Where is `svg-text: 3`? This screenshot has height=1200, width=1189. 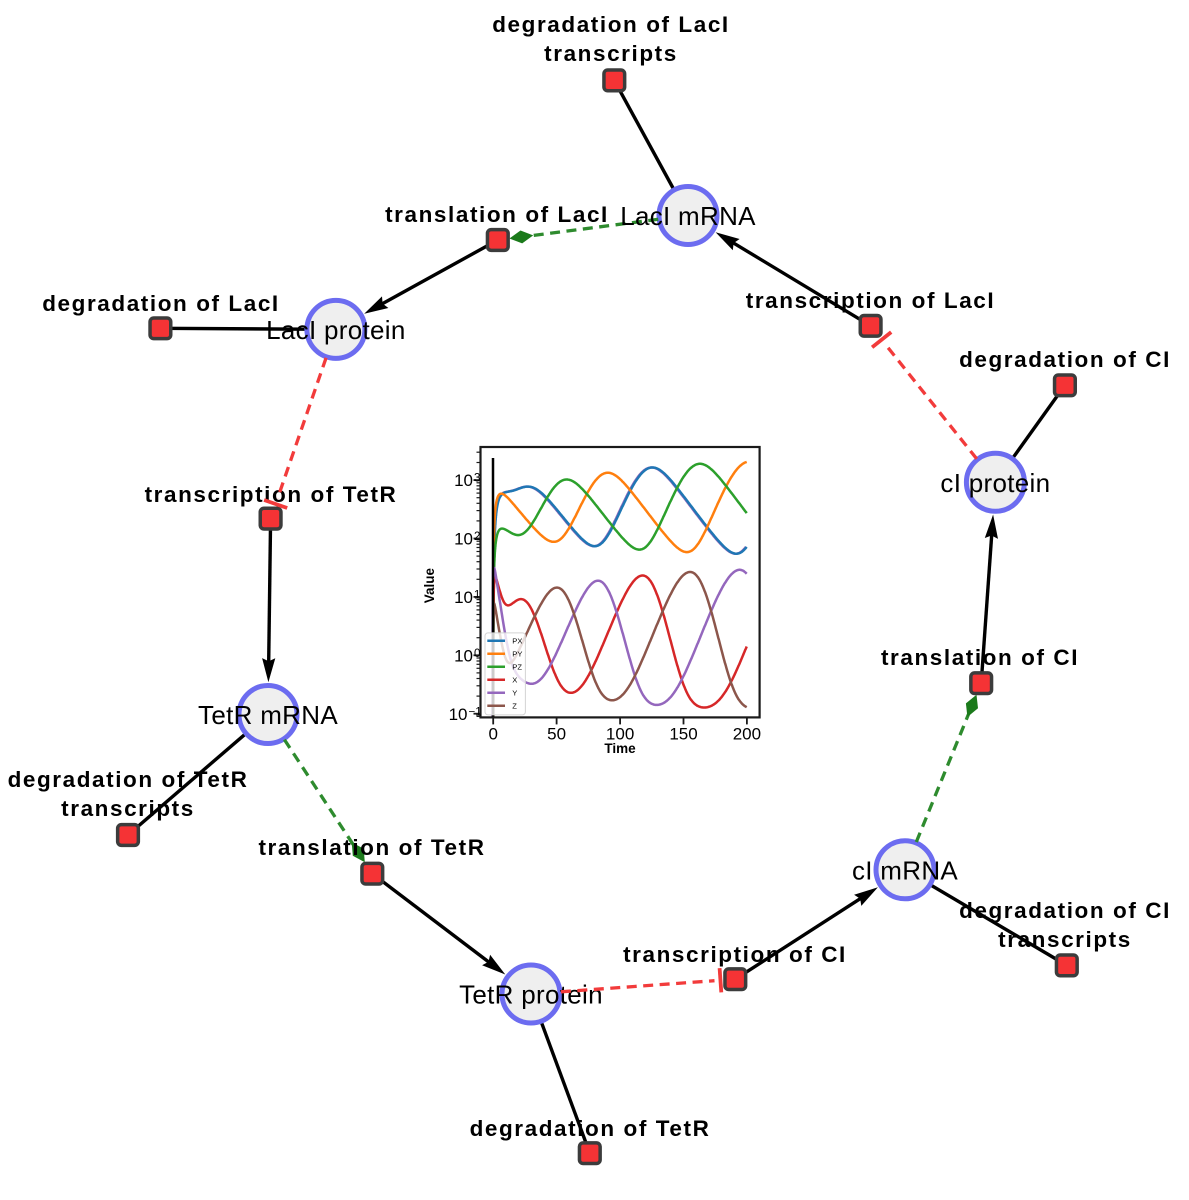 svg-text: 3 is located at coordinates (477, 479).